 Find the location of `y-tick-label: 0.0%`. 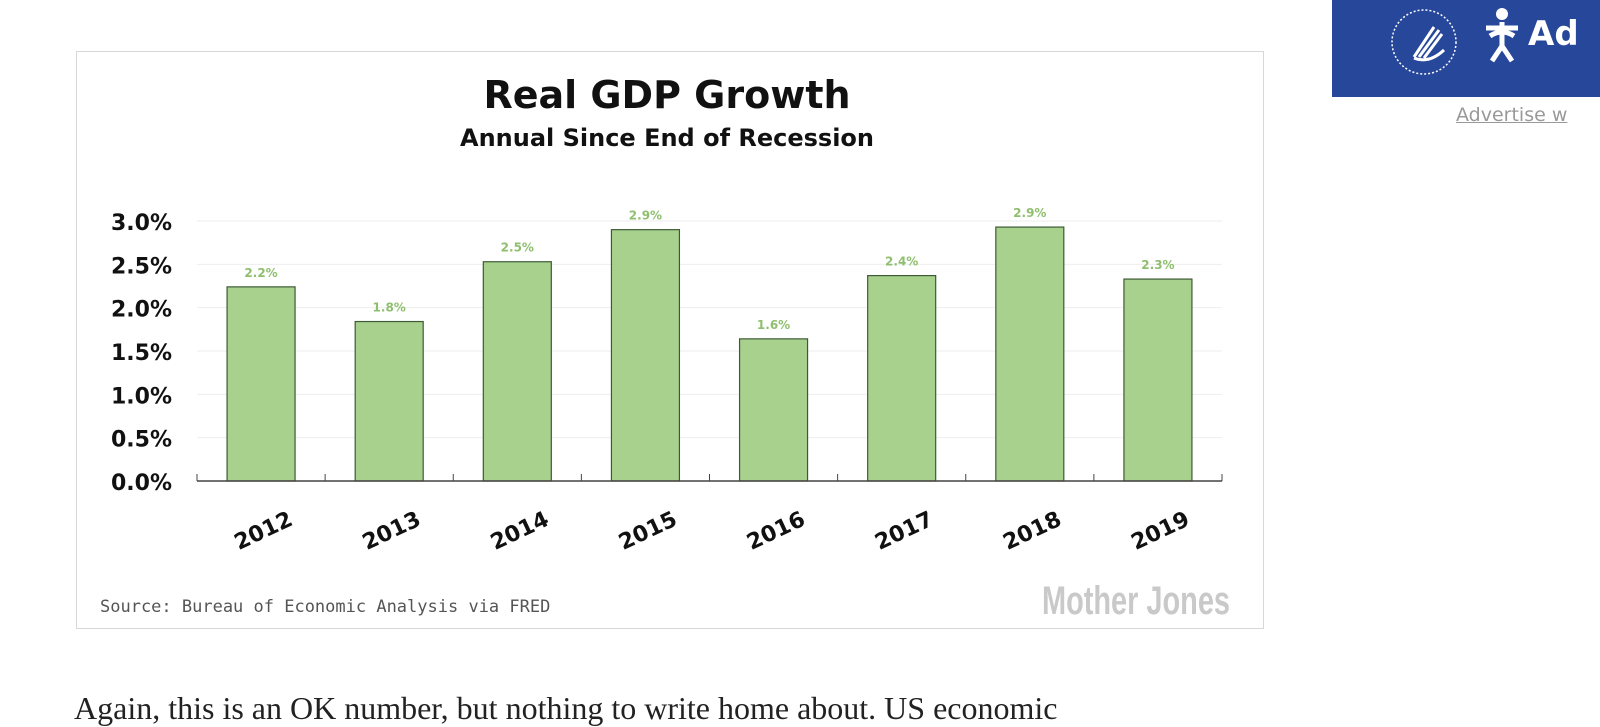

y-tick-label: 0.0% is located at coordinates (141, 483).